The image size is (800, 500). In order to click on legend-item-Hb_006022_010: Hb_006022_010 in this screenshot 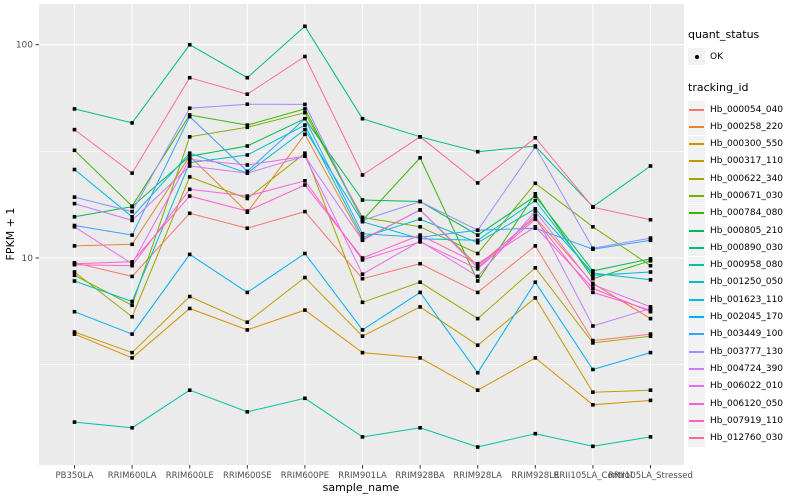, I will do `click(744, 386)`.